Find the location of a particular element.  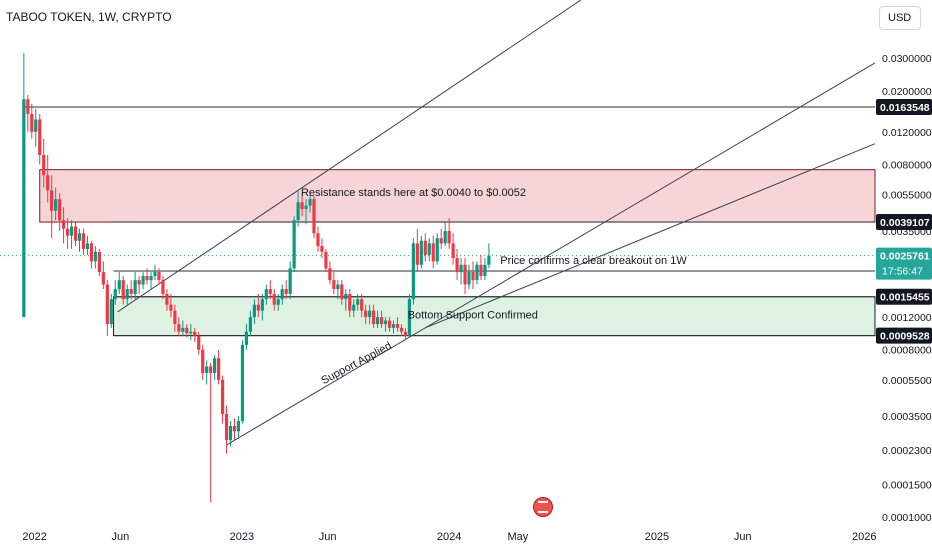

y-tick-label: 0.0080000 is located at coordinates (907, 165).